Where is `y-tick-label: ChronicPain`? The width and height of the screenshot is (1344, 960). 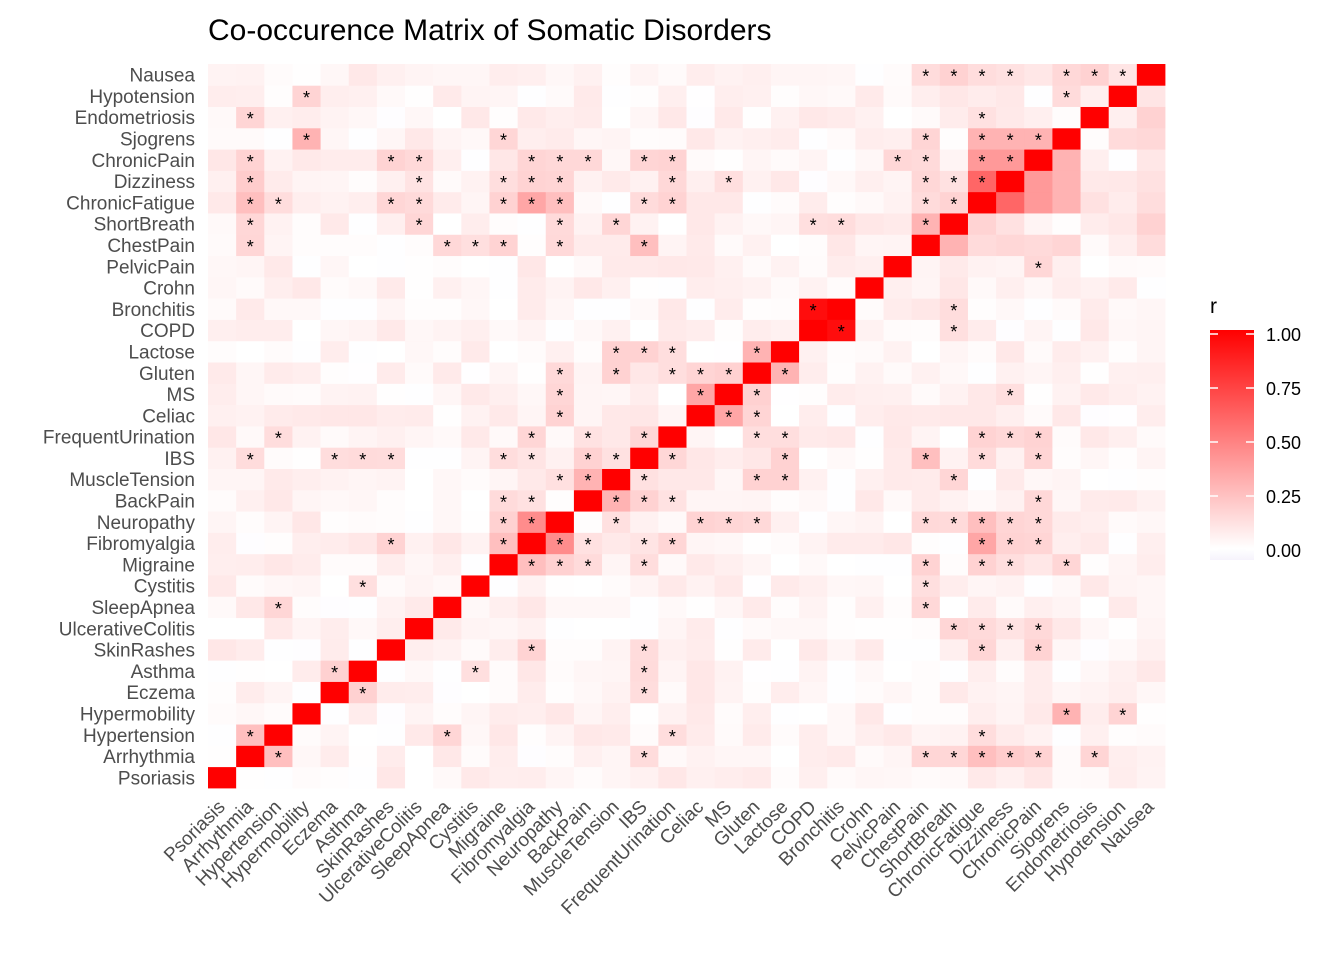 y-tick-label: ChronicPain is located at coordinates (144, 161).